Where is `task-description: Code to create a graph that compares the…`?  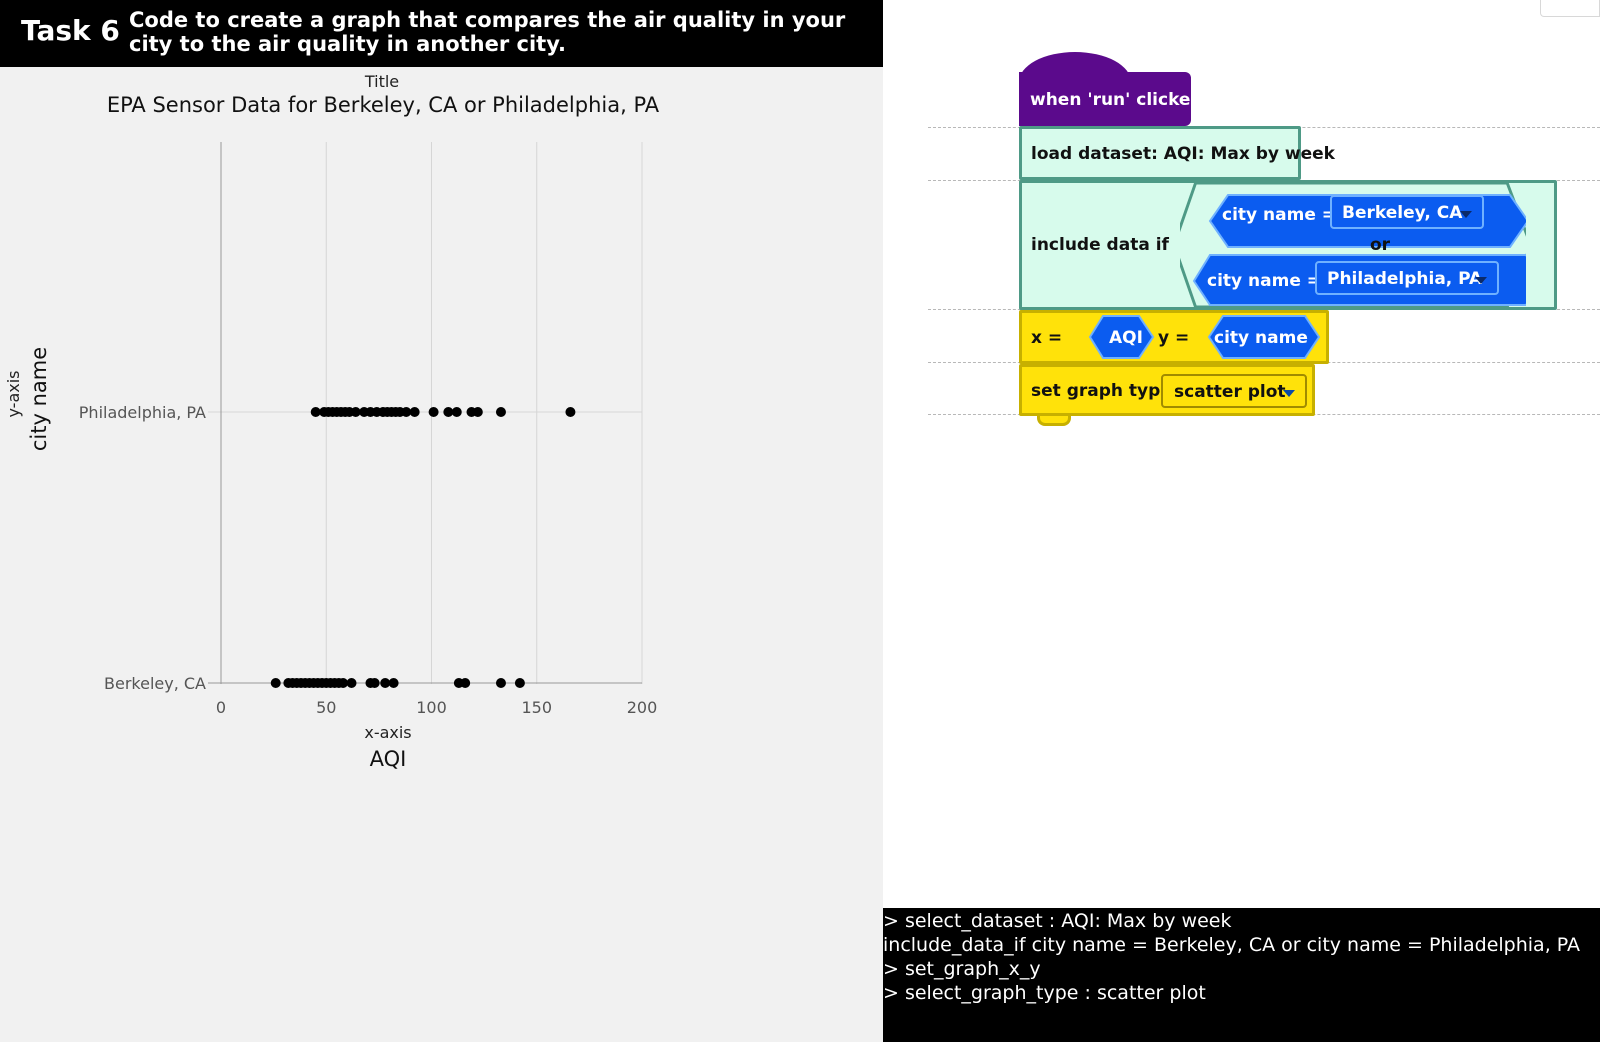
task-description: Code to create a graph that compares the… is located at coordinates (487, 32).